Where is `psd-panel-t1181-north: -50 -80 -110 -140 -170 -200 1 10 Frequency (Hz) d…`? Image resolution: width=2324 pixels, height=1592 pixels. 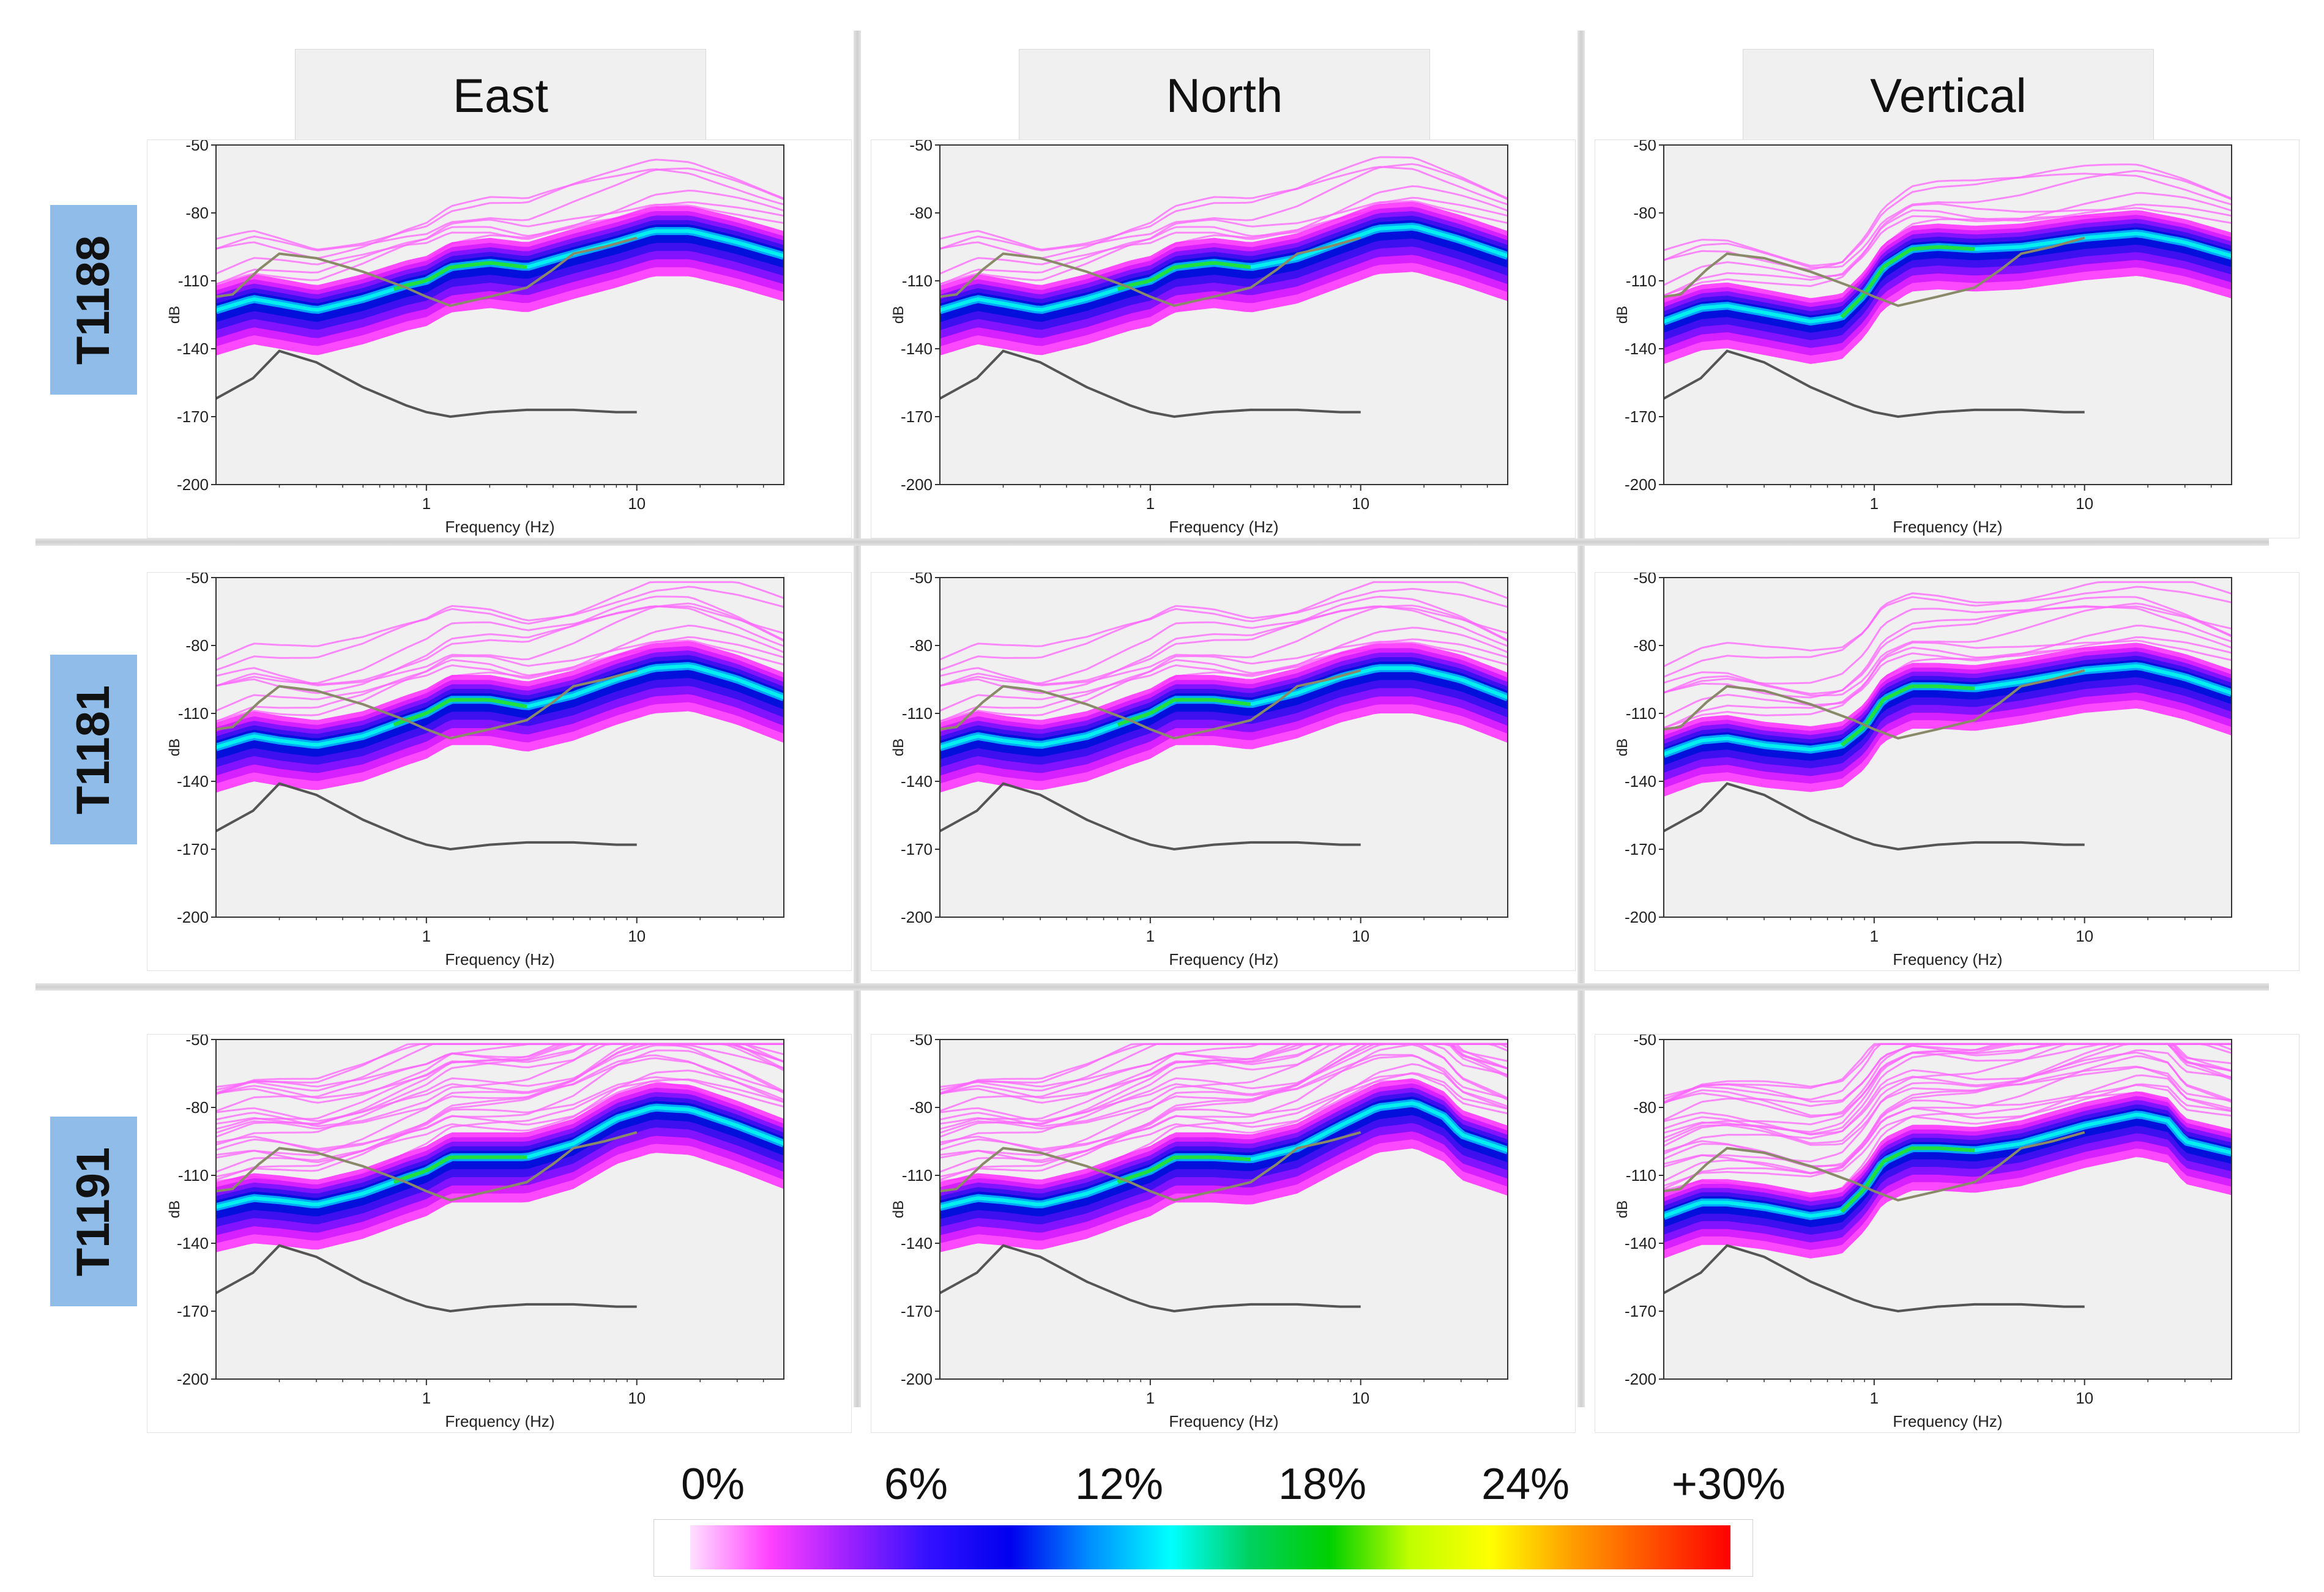
psd-panel-t1181-north: -50 -80 -110 -140 -170 -200 1 10 Frequency (Hz) d… is located at coordinates (1223, 771).